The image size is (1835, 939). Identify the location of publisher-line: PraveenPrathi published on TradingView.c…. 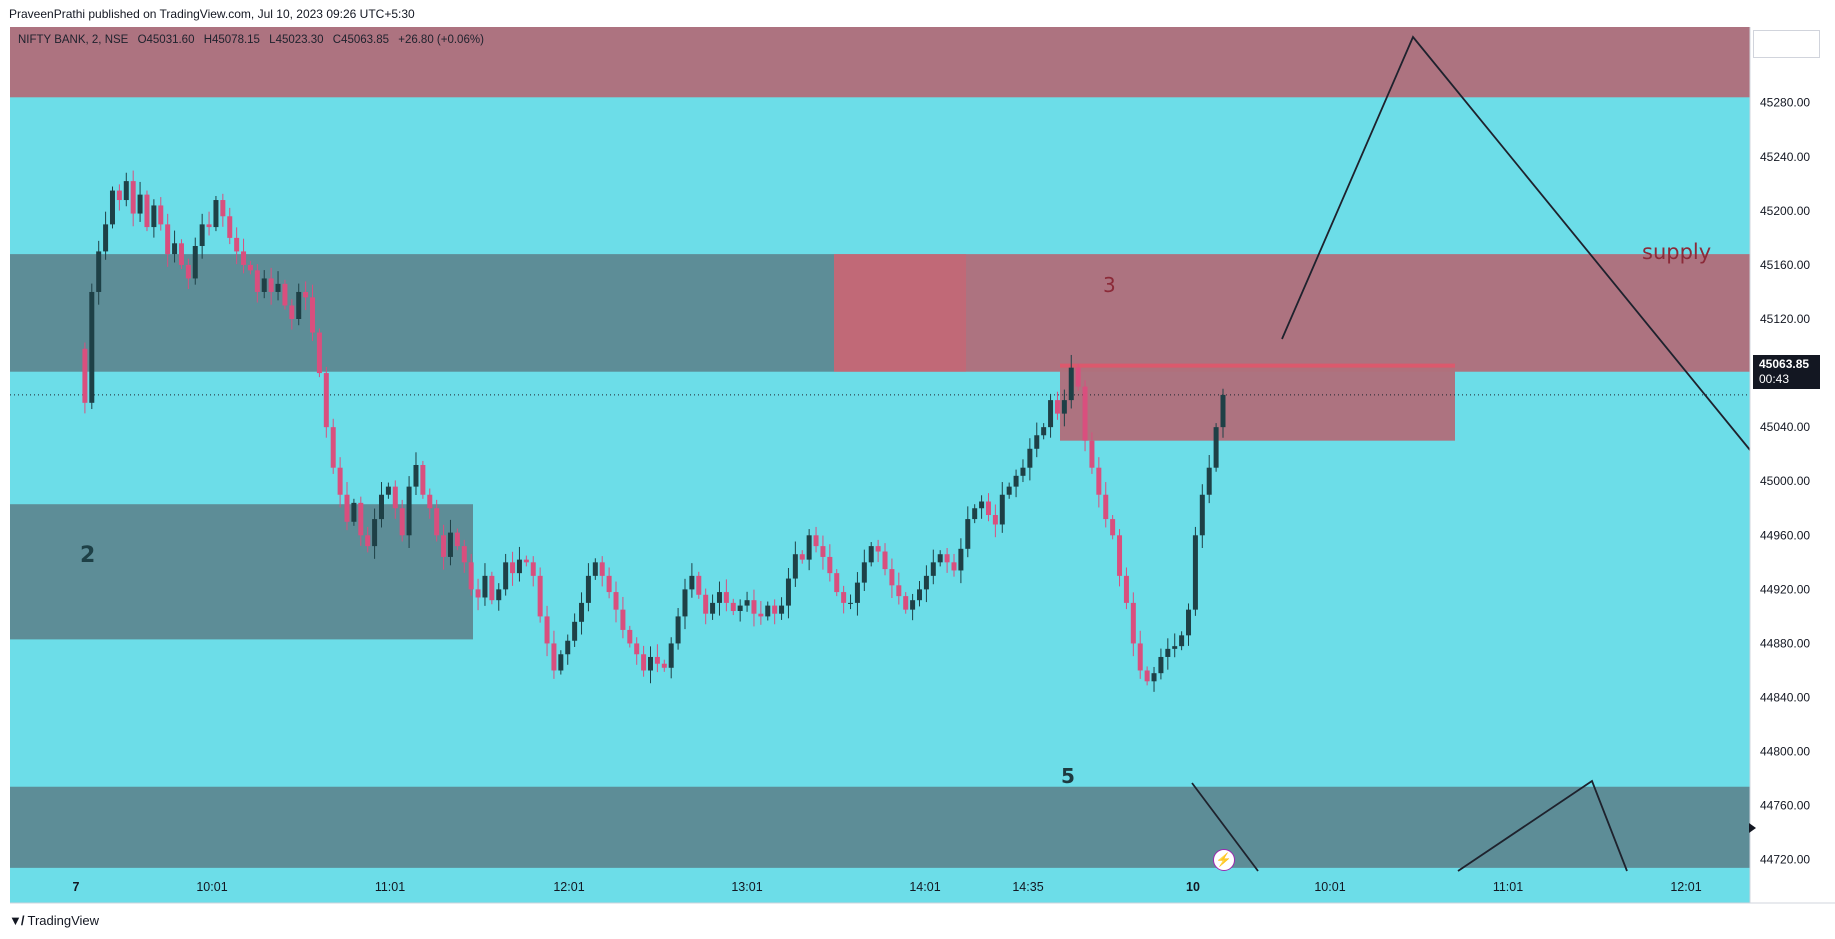
(212, 14).